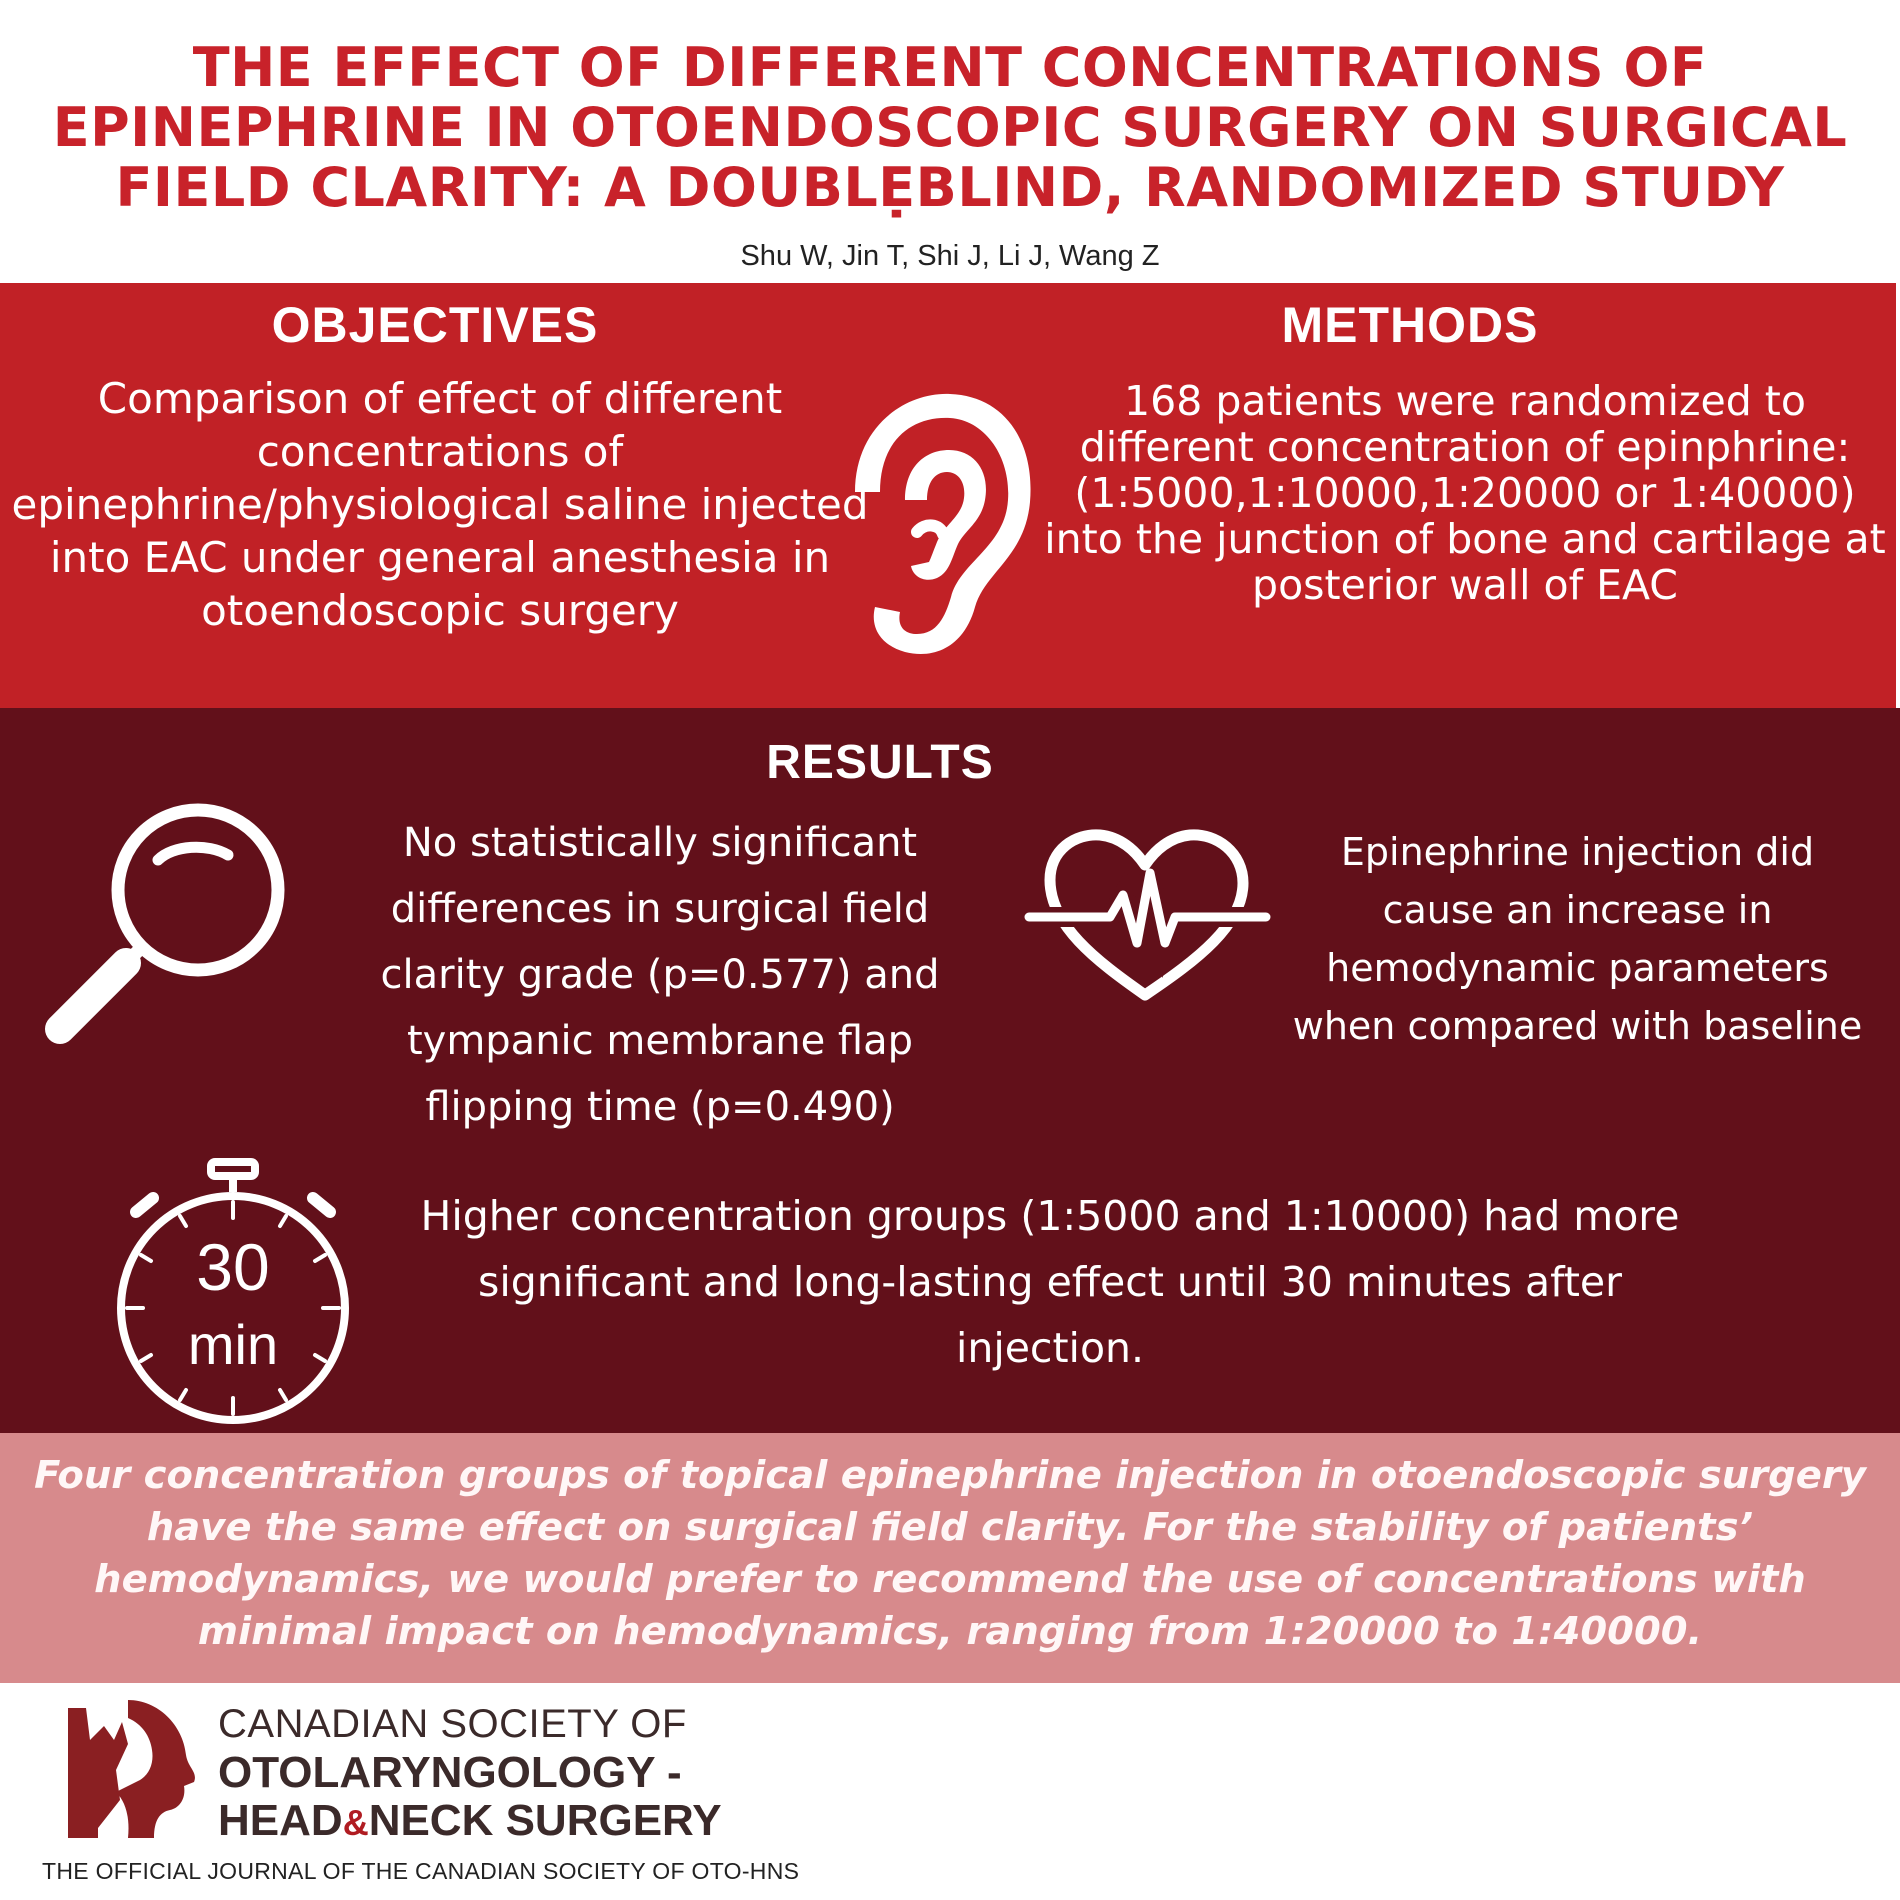 Image resolution: width=1900 pixels, height=1900 pixels. What do you see at coordinates (452, 1724) in the screenshot?
I see `org-name-line-1: CANADIAN SOCIETY OF` at bounding box center [452, 1724].